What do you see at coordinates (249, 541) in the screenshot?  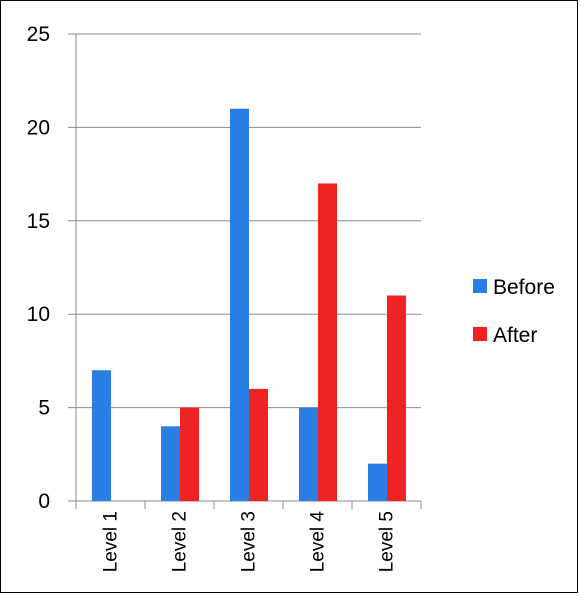 I see `x-tick-label: Level 3` at bounding box center [249, 541].